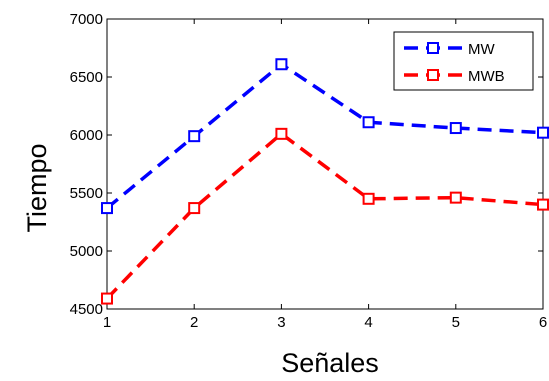 The width and height of the screenshot is (549, 381). Describe the element at coordinates (86, 135) in the screenshot. I see `y-tick-label: 6000` at that location.